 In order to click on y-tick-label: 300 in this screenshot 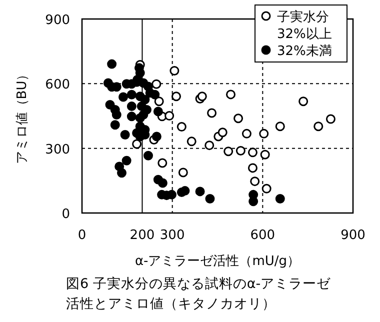, I will do `click(57, 150)`.